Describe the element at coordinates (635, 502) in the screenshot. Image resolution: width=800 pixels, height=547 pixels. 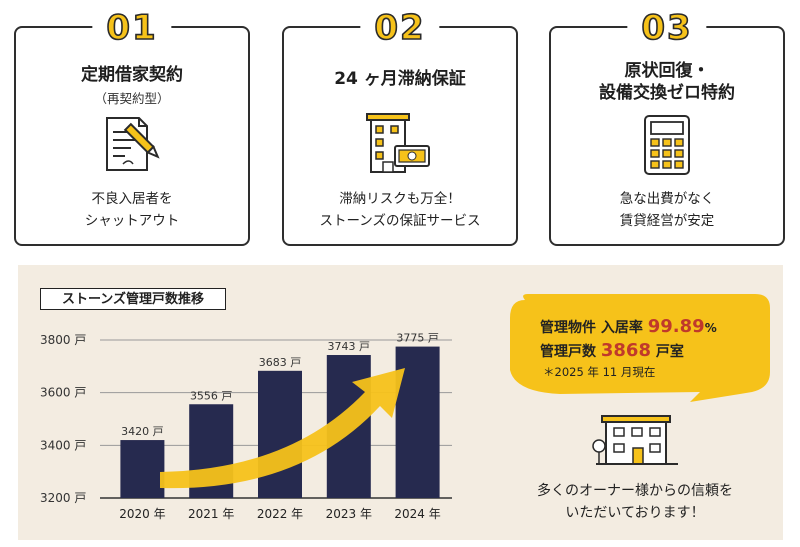
I see `trust-message: 多くのオーナー様からの信頼を いただいております！` at that location.